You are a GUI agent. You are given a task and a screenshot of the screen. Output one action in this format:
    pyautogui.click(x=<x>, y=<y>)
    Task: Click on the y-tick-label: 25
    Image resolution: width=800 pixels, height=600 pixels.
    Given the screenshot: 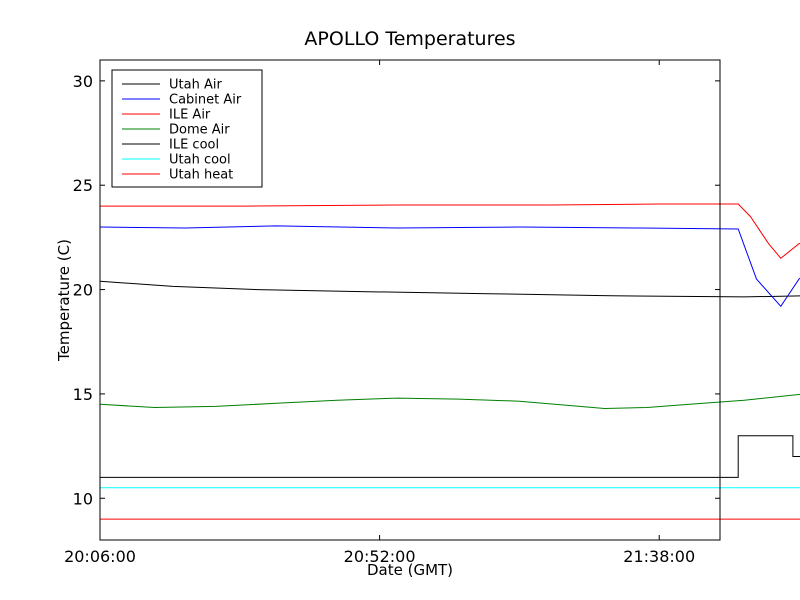 What is the action you would take?
    pyautogui.click(x=83, y=185)
    